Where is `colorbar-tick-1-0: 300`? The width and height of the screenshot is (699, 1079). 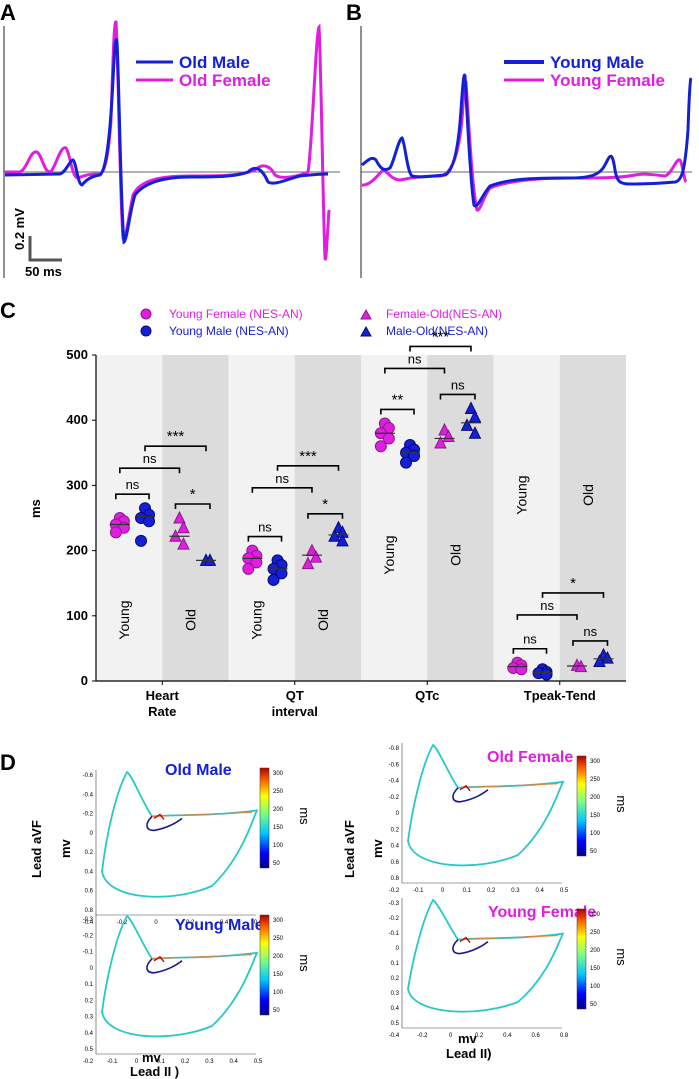
colorbar-tick-1-0: 300 is located at coordinates (595, 762).